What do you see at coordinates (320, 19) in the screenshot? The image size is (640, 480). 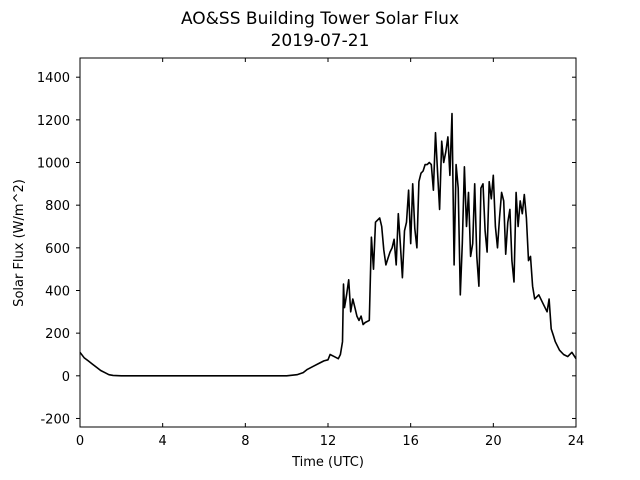 I see `chart-title: AO&SS Building Tower Solar Flux` at bounding box center [320, 19].